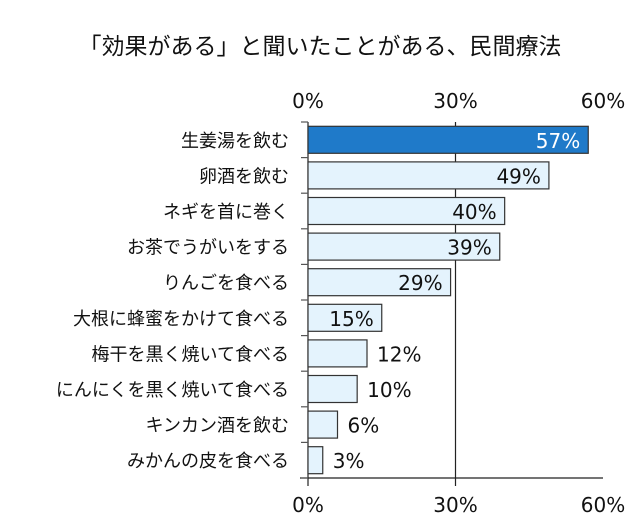  I want to click on category-label: にんにくを黒く焼いて食べる, so click(172, 390).